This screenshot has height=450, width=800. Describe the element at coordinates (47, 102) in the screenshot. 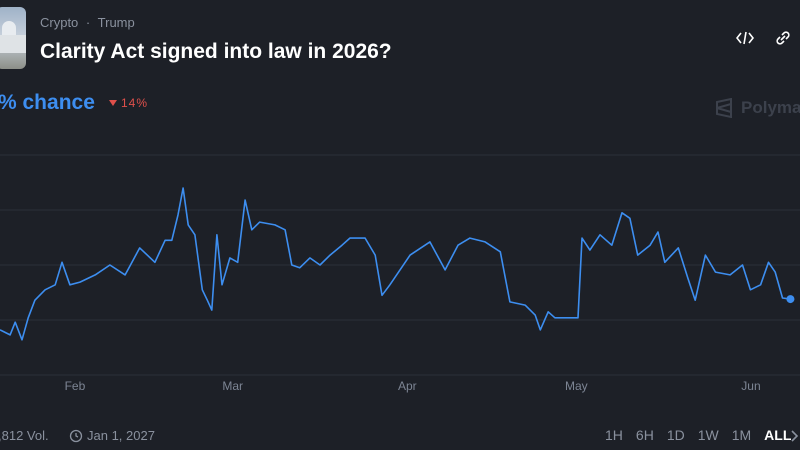

I see `chance-label: % chance` at that location.